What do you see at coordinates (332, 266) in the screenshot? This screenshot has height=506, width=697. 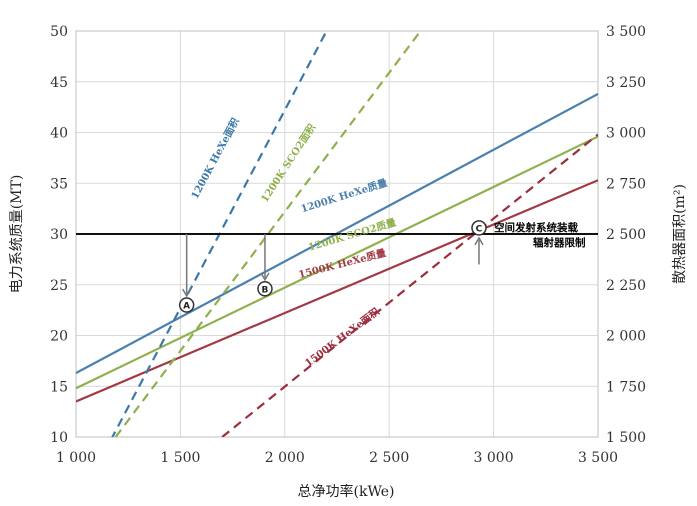 I see `markers: A B C` at bounding box center [332, 266].